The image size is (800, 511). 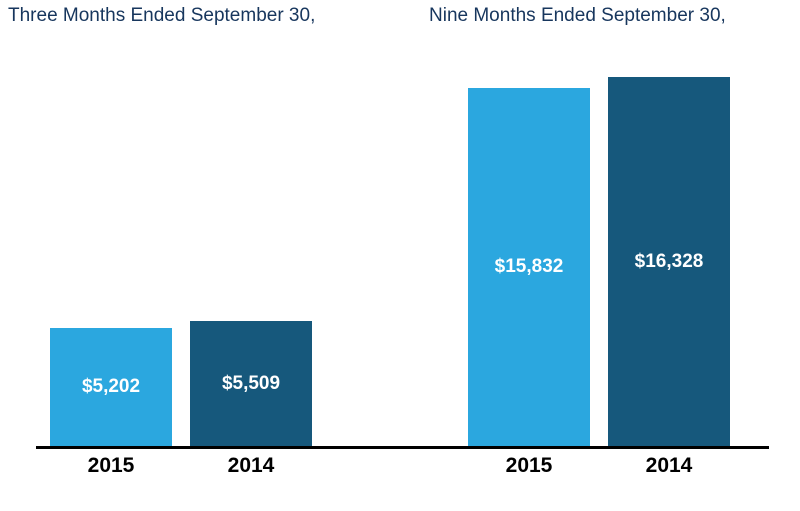 I want to click on group-title-three-months: Three Months Ended September 30,, so click(x=162, y=15).